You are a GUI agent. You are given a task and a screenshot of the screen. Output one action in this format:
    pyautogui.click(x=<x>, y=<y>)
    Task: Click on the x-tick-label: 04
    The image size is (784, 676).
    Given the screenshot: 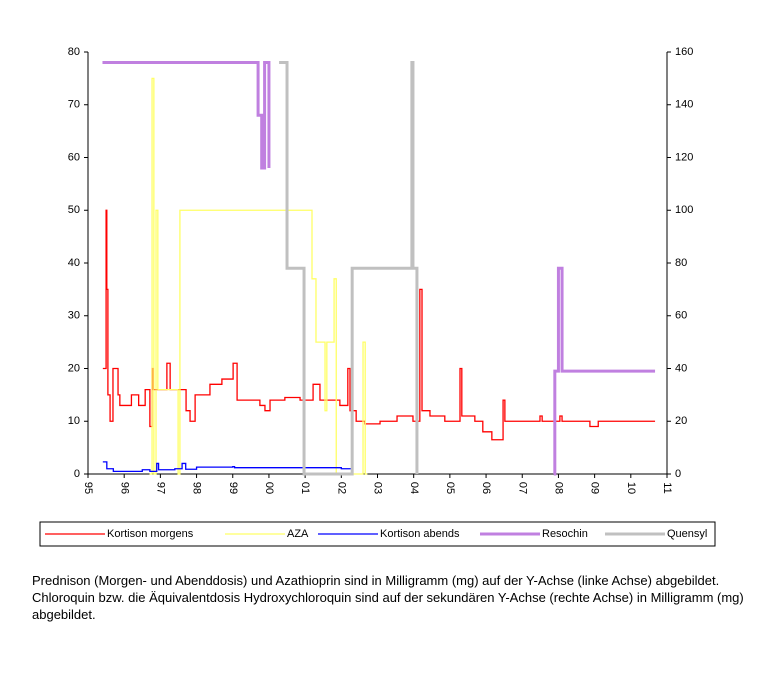 What is the action you would take?
    pyautogui.click(x=414, y=488)
    